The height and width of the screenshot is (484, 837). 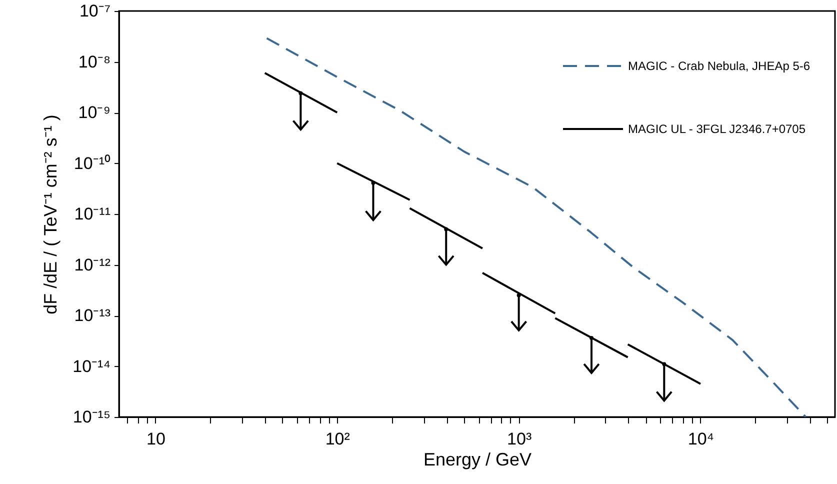 What do you see at coordinates (91, 417) in the screenshot?
I see `y-tick-label: 10⁻¹⁵` at bounding box center [91, 417].